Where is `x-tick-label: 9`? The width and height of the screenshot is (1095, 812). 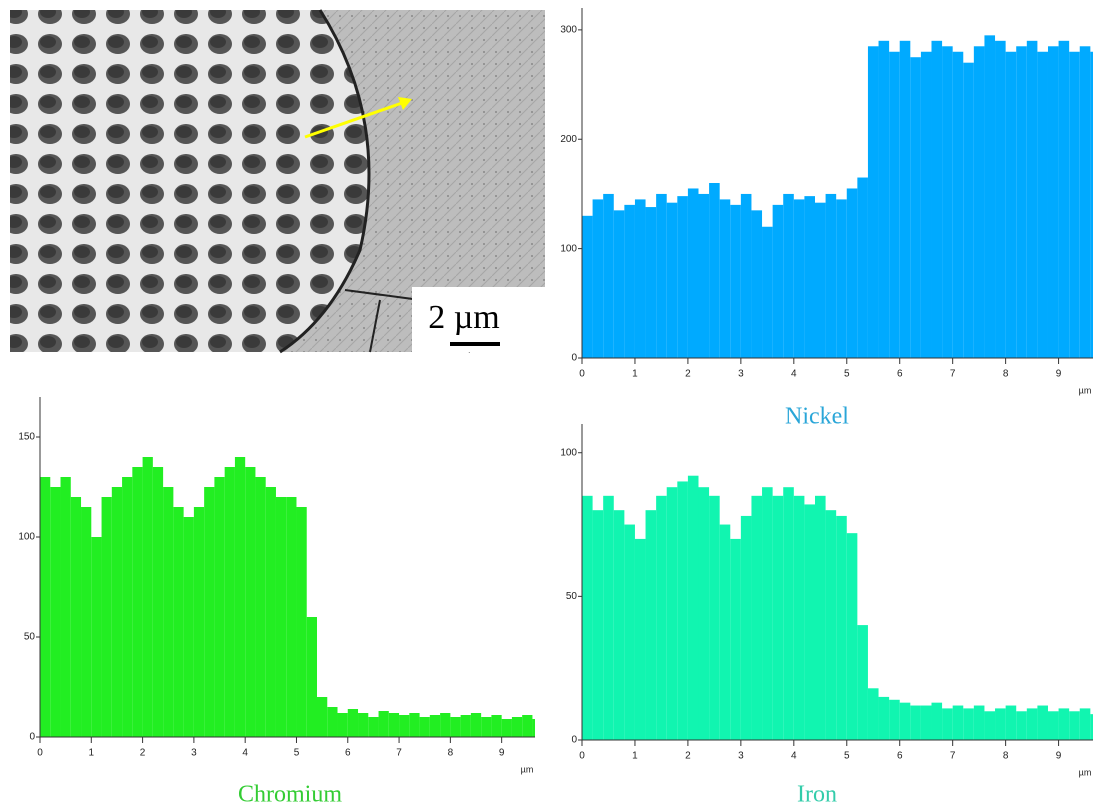 x-tick-label: 9 is located at coordinates (502, 753).